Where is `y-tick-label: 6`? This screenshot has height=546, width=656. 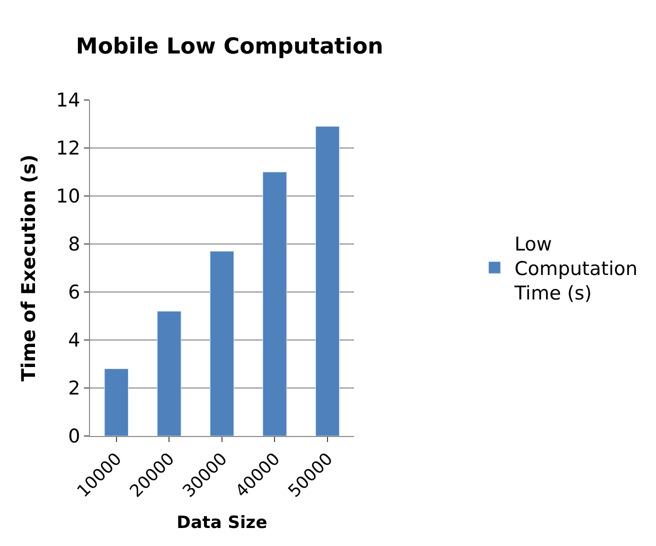
y-tick-label: 6 is located at coordinates (74, 293).